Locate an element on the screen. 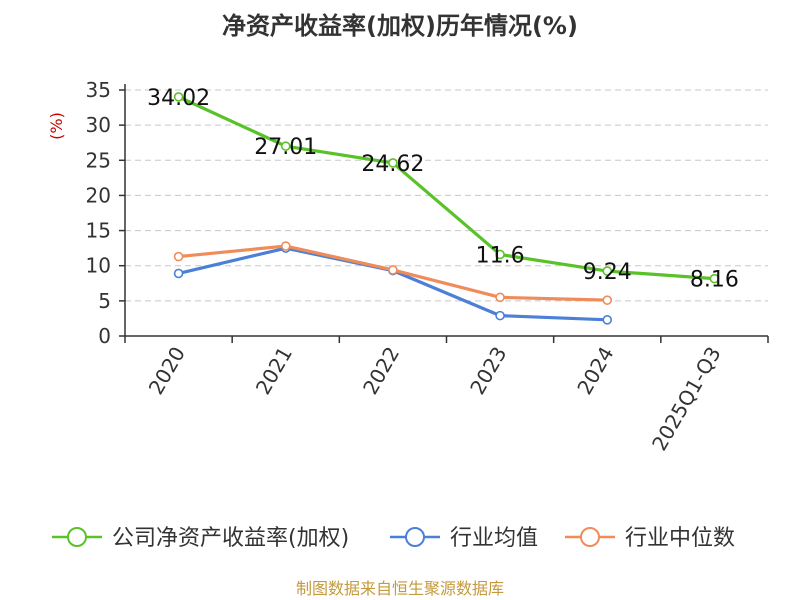  data-label: 9.24 is located at coordinates (607, 272).